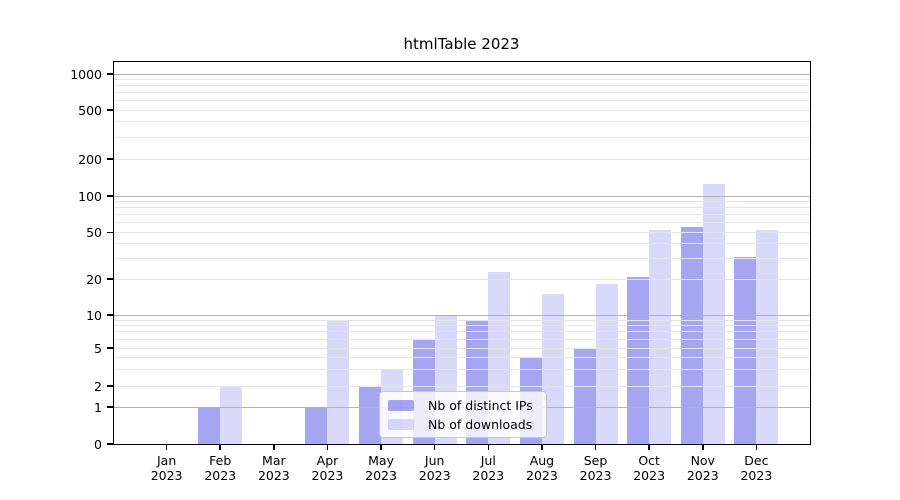 The height and width of the screenshot is (500, 900). I want to click on y-tick-label: 2, so click(98, 386).